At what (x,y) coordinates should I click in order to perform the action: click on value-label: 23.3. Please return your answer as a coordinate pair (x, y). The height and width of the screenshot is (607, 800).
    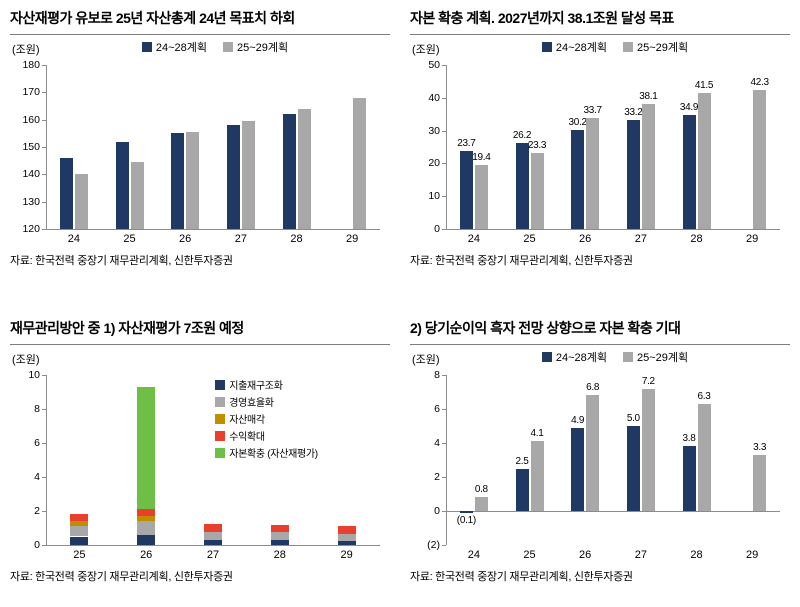
    Looking at the image, I should click on (537, 145).